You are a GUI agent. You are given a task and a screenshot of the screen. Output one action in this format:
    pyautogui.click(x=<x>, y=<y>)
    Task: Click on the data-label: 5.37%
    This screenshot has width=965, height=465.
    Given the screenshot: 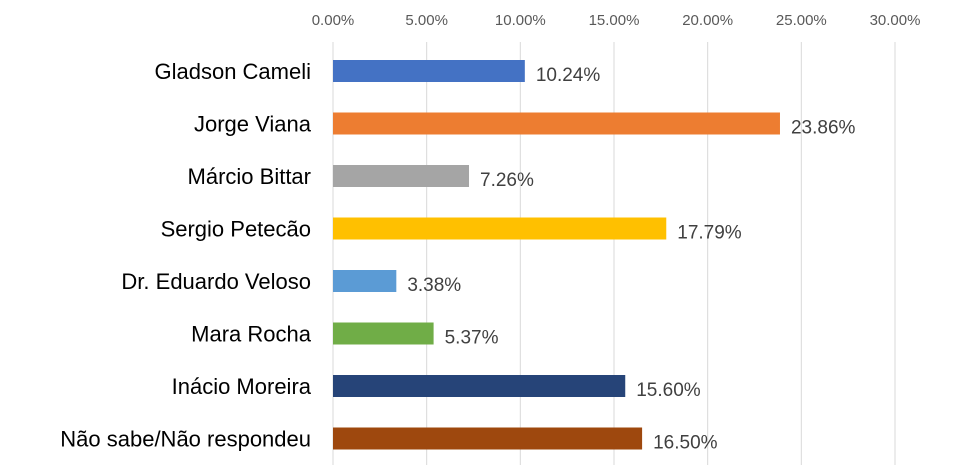 What is the action you would take?
    pyautogui.click(x=472, y=338)
    